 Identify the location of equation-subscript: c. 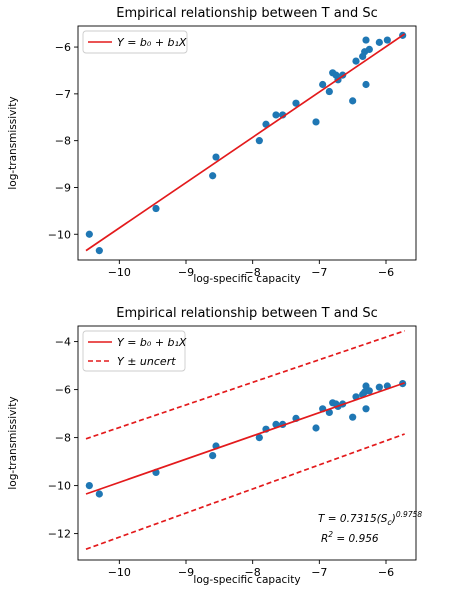
(389, 522).